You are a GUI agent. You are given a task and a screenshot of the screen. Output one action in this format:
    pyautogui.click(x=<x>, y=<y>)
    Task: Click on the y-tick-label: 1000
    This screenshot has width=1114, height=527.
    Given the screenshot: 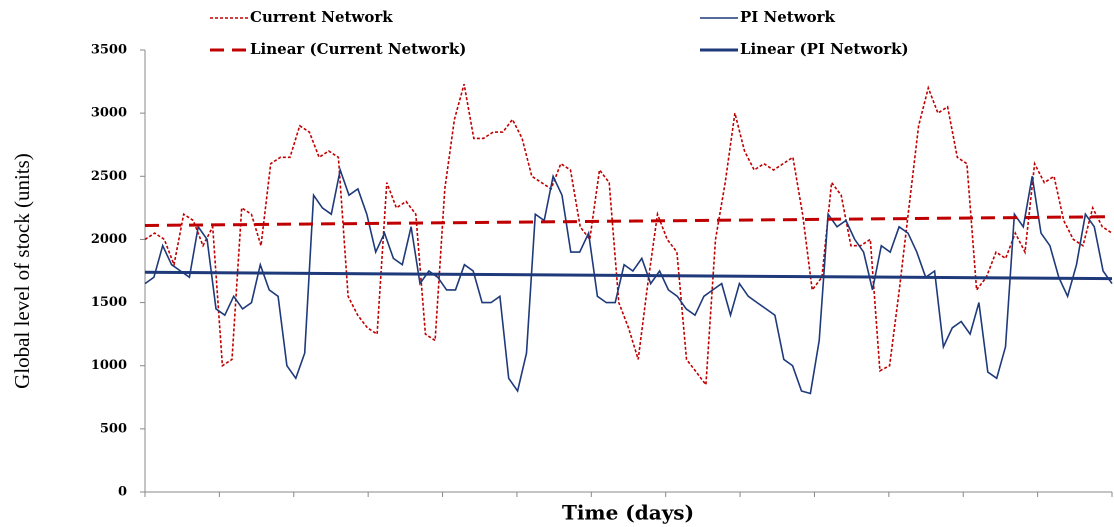 What is the action you would take?
    pyautogui.click(x=109, y=365)
    